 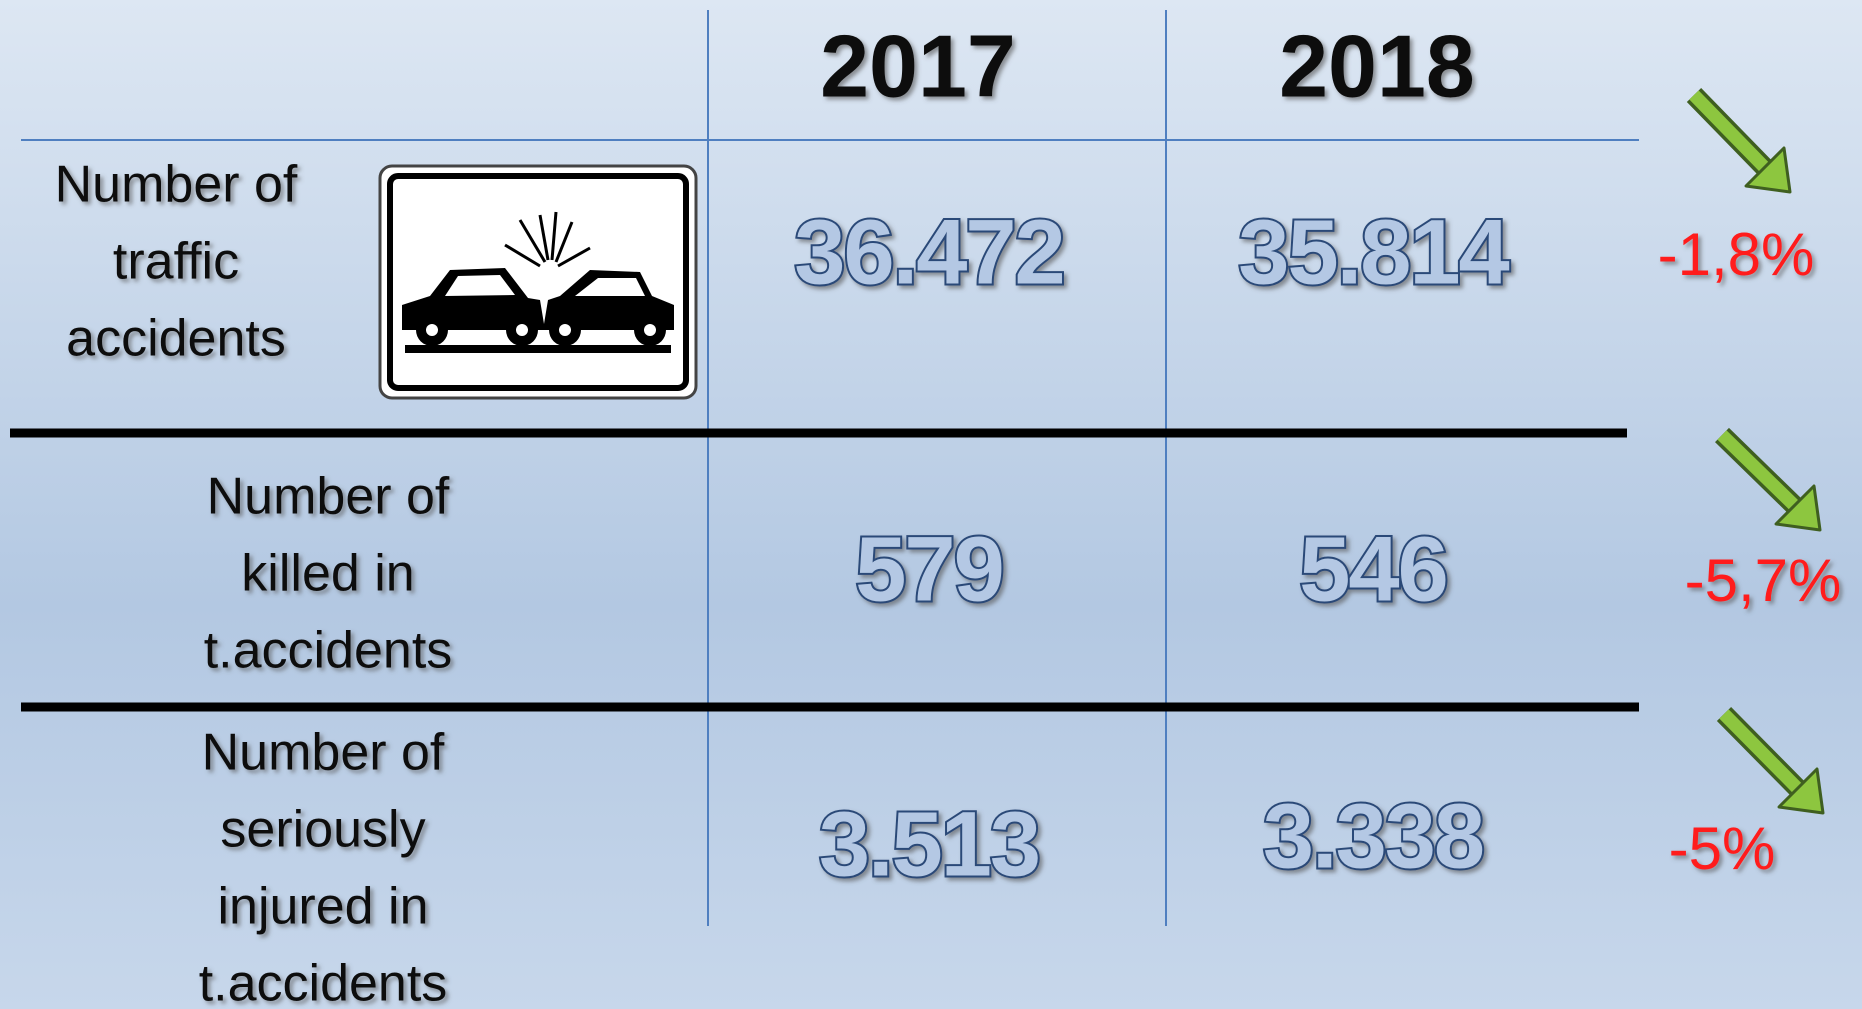 I want to click on crash-sign, so click(x=538, y=282).